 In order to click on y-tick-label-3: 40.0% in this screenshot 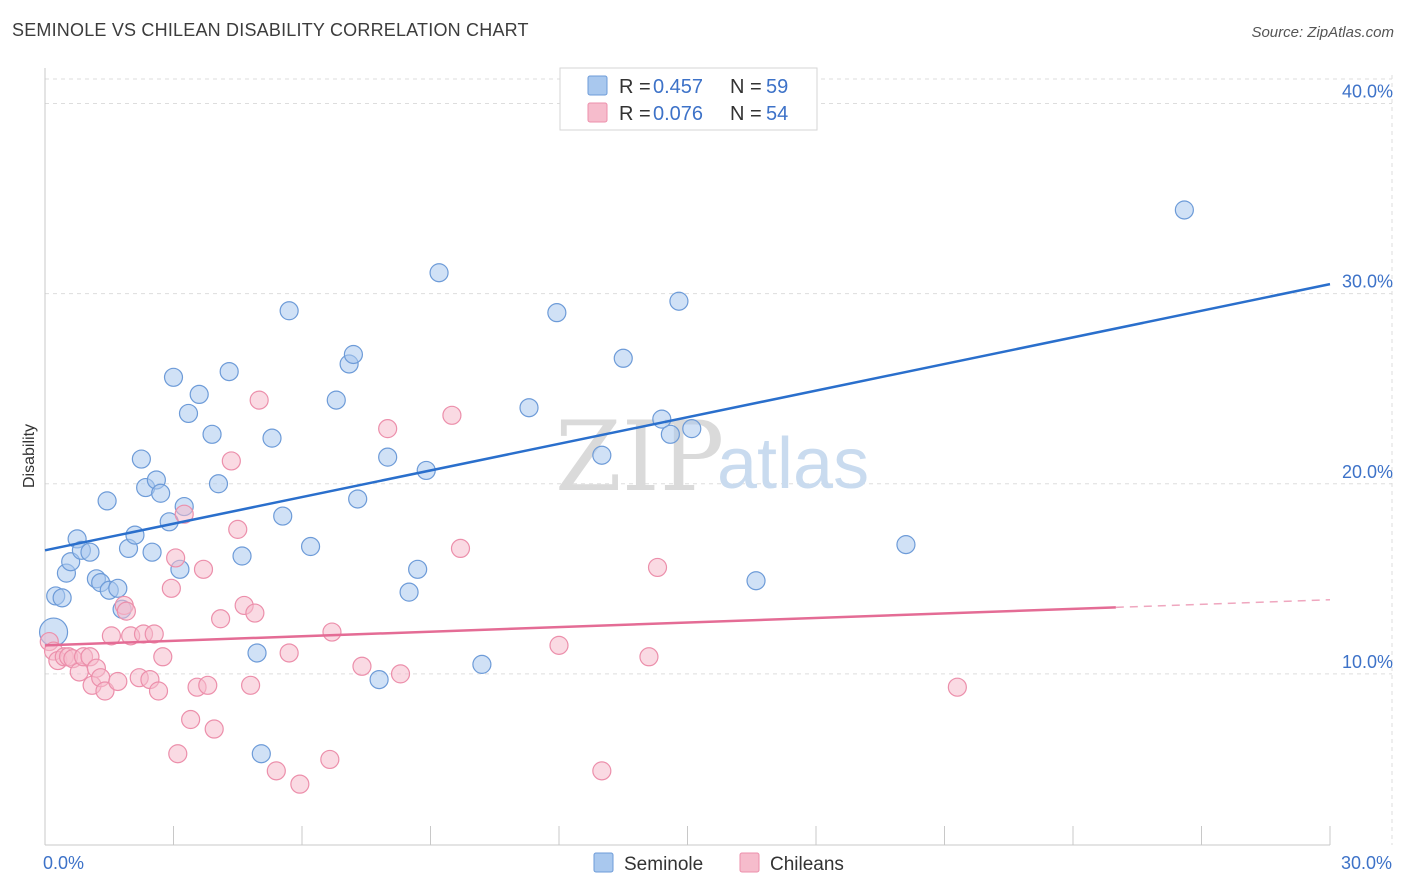, I will do `click(1367, 92)`.